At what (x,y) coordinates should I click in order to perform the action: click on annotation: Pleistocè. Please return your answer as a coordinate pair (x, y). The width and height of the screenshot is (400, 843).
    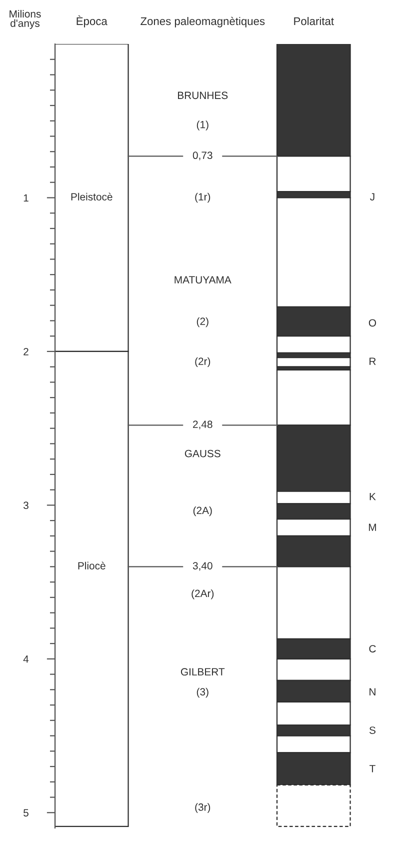
    Looking at the image, I should click on (91, 196).